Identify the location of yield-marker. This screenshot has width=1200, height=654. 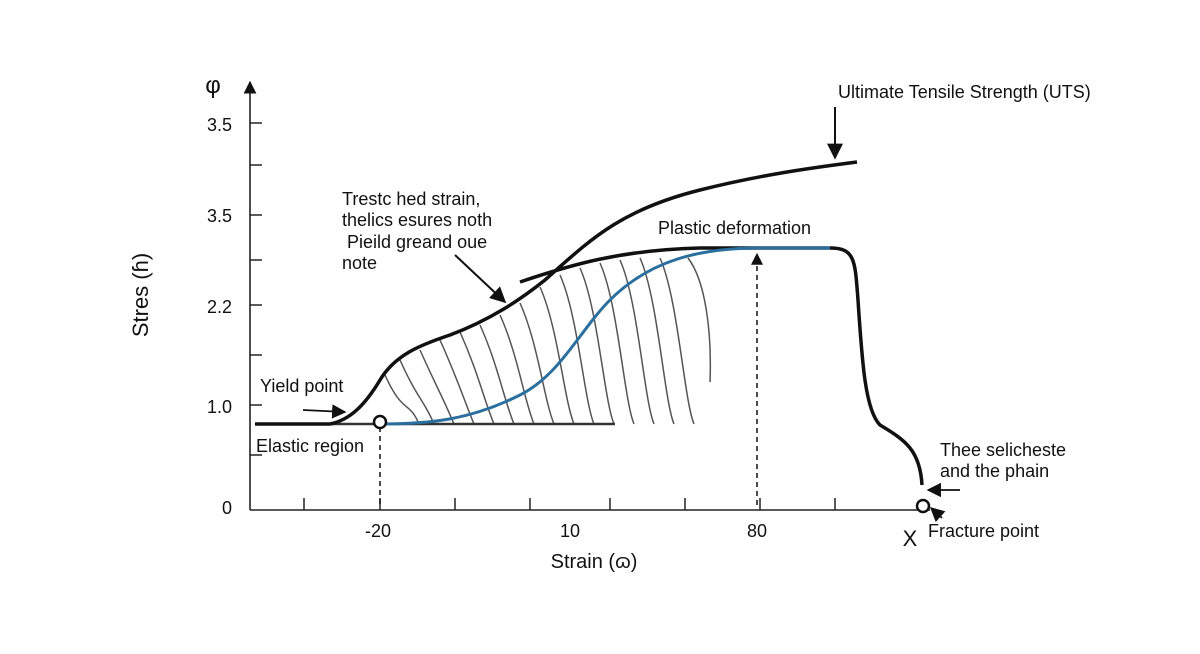
(380, 422).